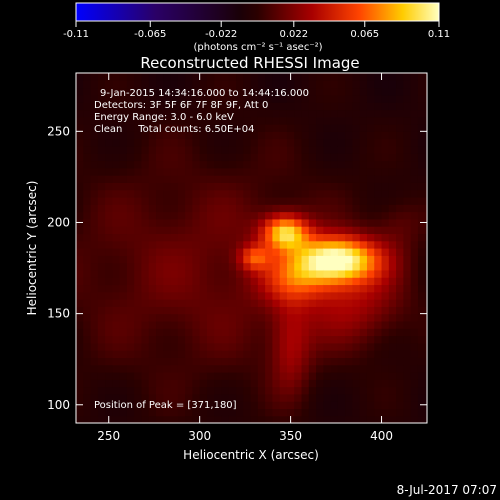 This screenshot has width=500, height=500. I want to click on y-tick-label: 200, so click(58, 222).